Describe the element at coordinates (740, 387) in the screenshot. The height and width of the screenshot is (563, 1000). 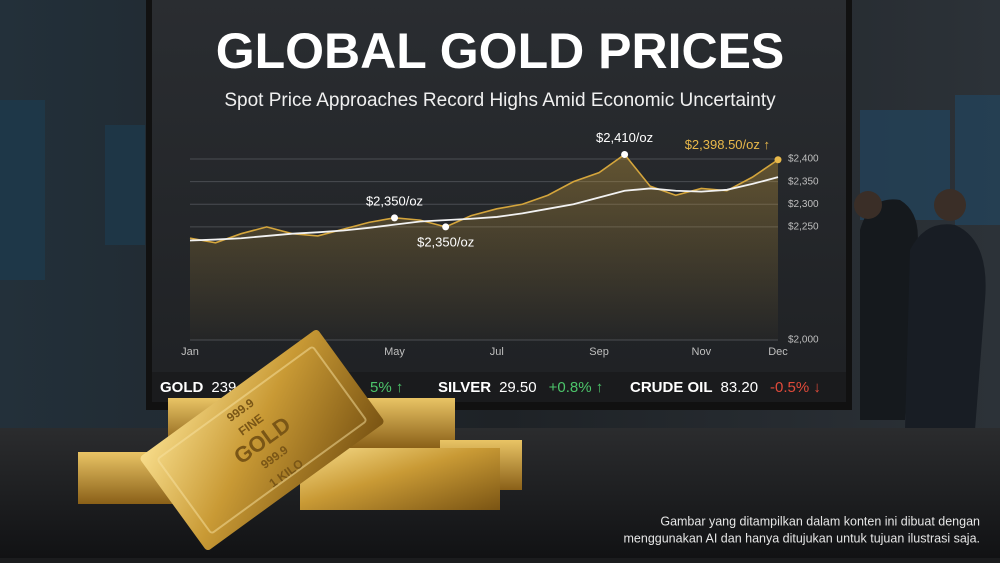
I see `ticker-price: 83.20` at that location.